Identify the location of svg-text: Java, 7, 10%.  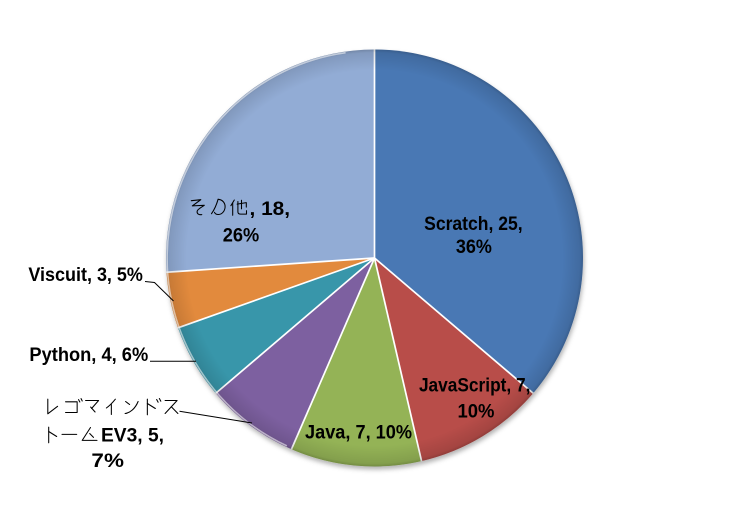
(358, 433).